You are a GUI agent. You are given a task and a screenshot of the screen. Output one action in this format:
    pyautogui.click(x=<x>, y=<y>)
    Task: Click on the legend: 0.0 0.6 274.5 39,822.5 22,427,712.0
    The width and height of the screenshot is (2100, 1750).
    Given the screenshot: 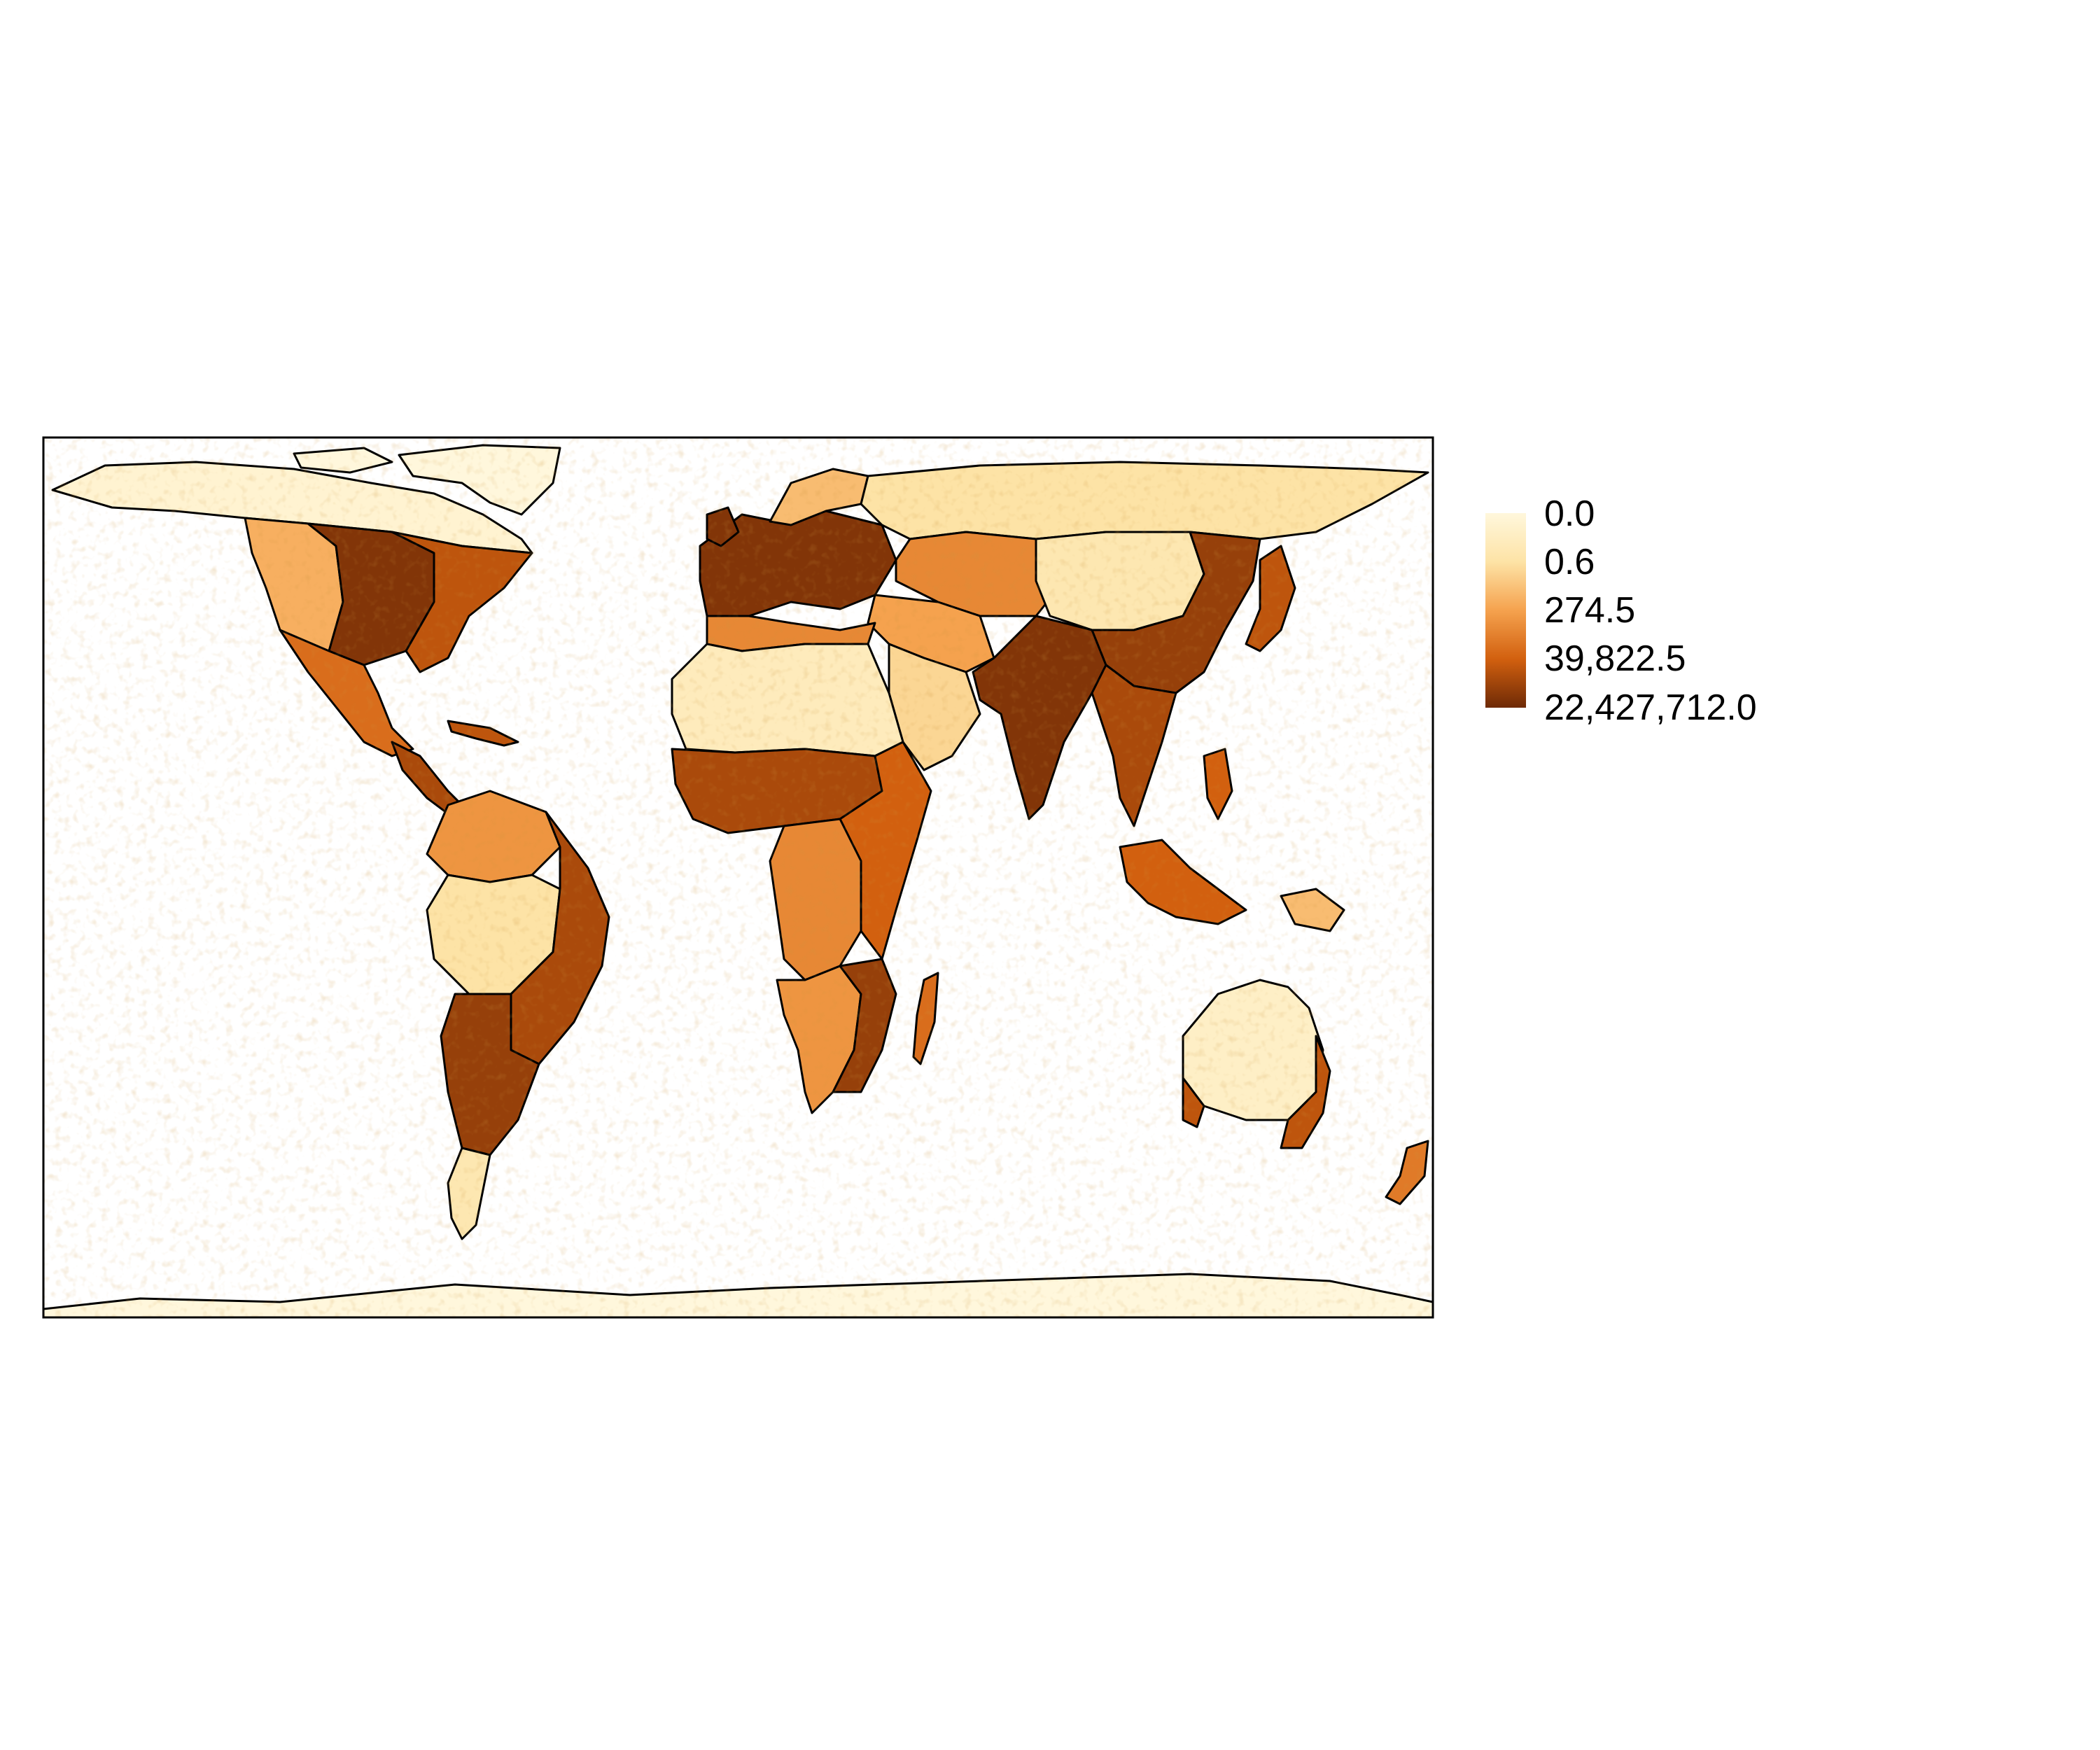 What is the action you would take?
    pyautogui.click(x=1621, y=610)
    